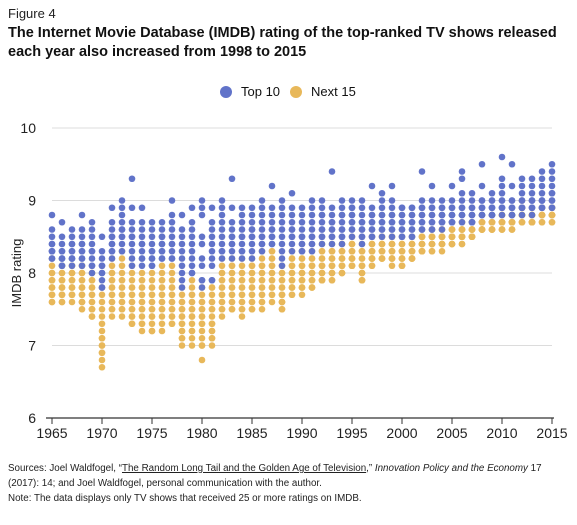 This screenshot has height=525, width=577. I want to click on source-journal: Innovation Policy and the Economy, so click(451, 468).